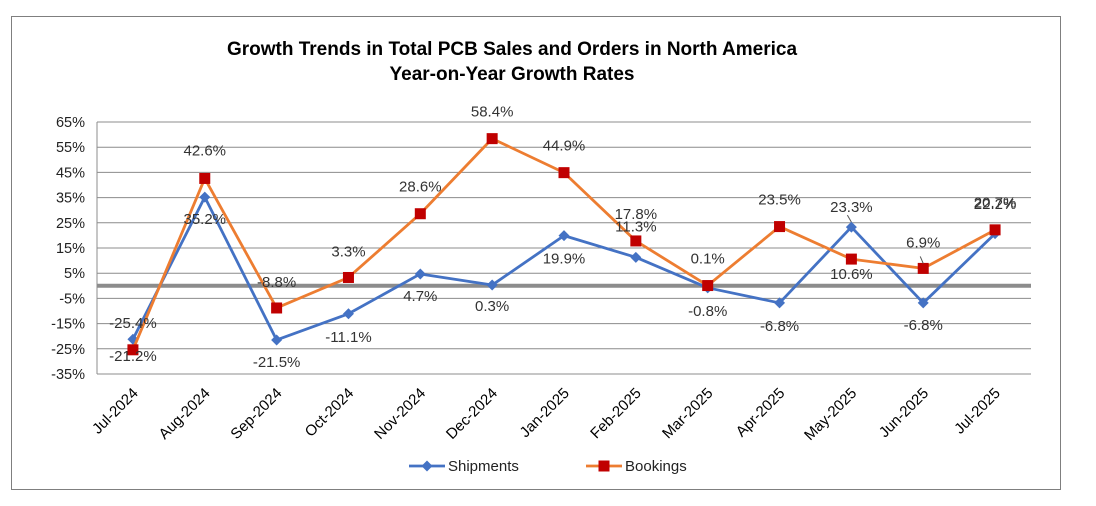  Describe the element at coordinates (70, 173) in the screenshot. I see `y-tick-label: 45%` at that location.